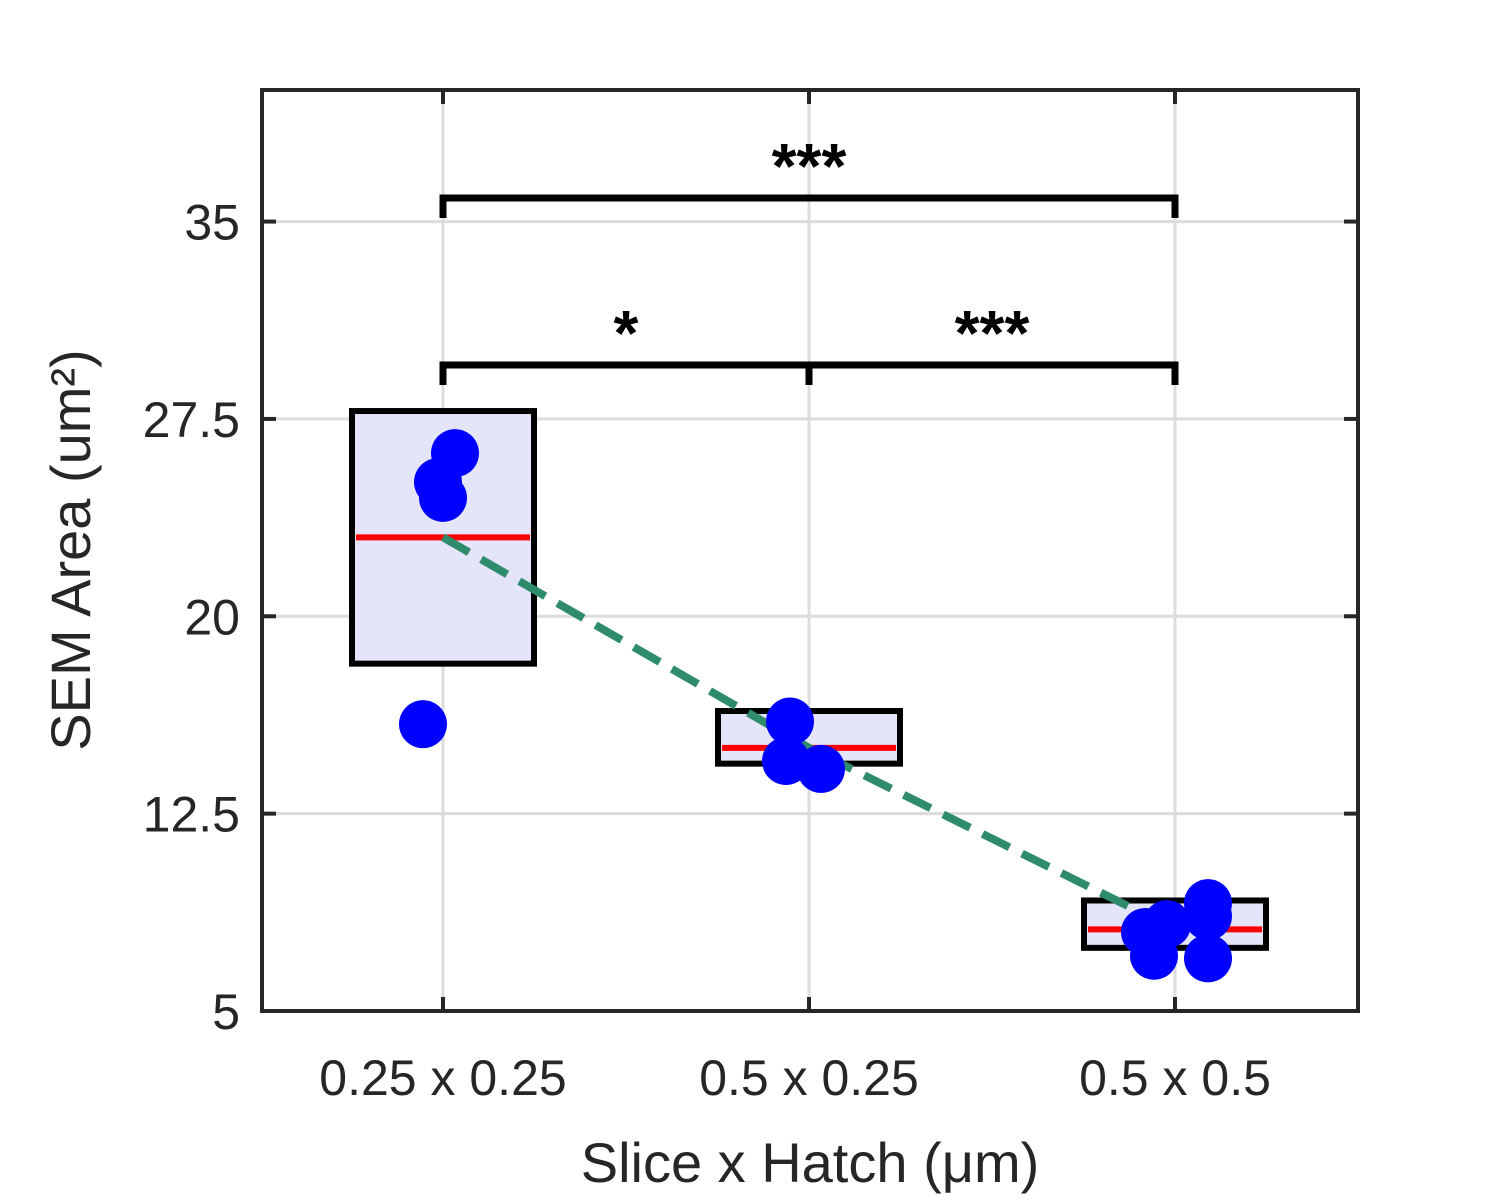  I want to click on x-tick-label: 0.5 x 0.5, so click(1175, 1078).